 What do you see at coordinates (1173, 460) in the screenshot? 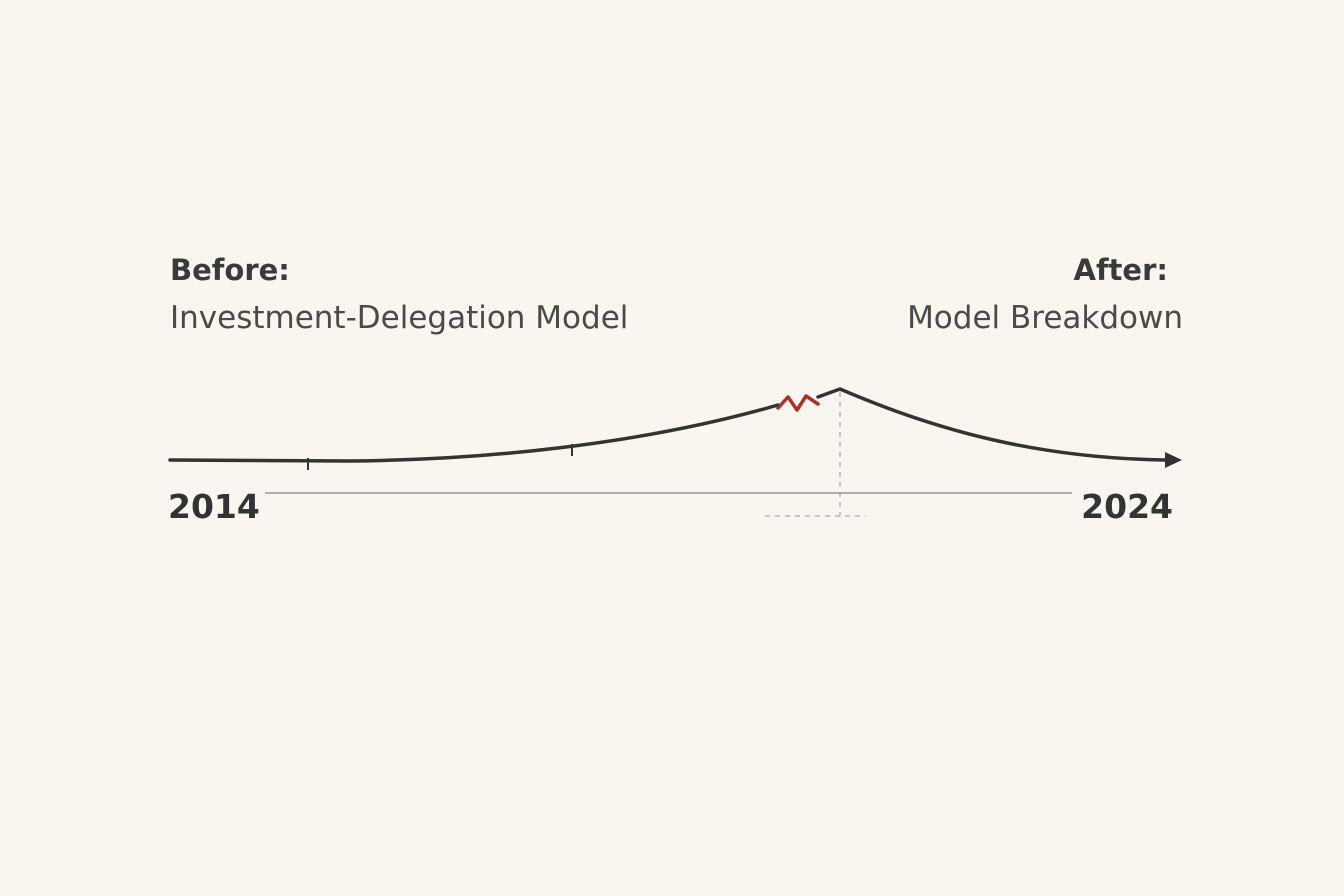
I see `arrow-head` at bounding box center [1173, 460].